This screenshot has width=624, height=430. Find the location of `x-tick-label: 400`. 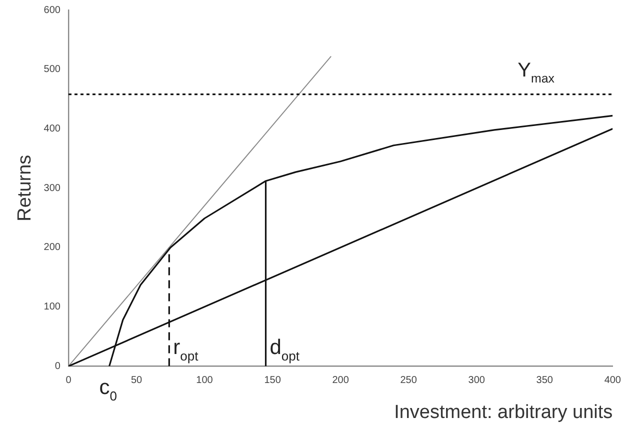

x-tick-label: 400 is located at coordinates (613, 380).